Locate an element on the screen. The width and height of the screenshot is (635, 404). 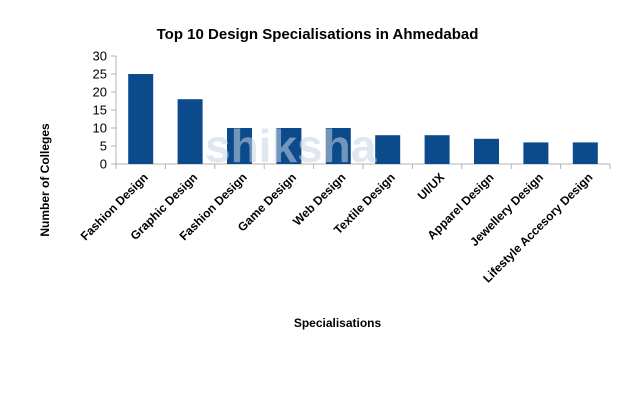
watermark: shiksha is located at coordinates (291, 146).